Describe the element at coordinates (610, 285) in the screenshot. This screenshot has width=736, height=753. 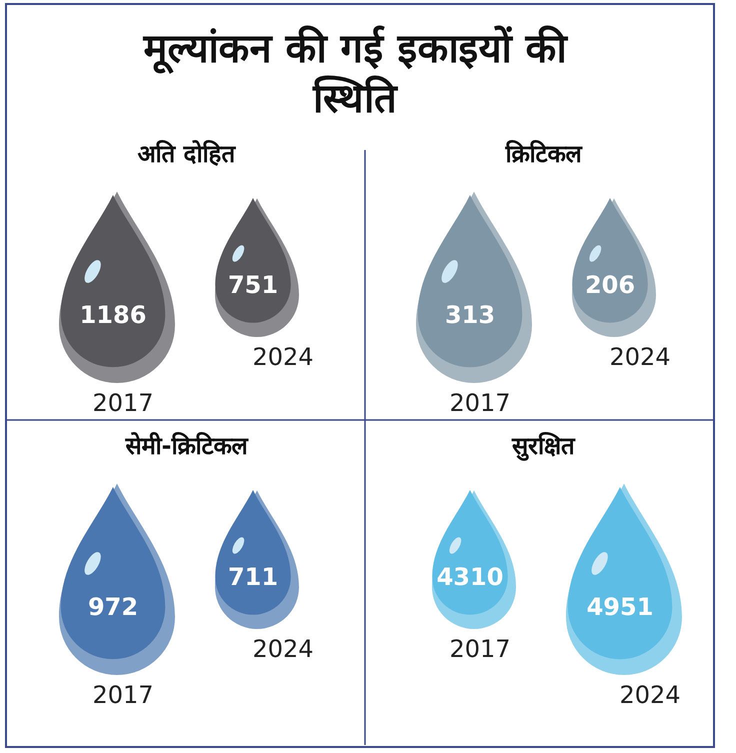
I see `data-label: 206` at that location.